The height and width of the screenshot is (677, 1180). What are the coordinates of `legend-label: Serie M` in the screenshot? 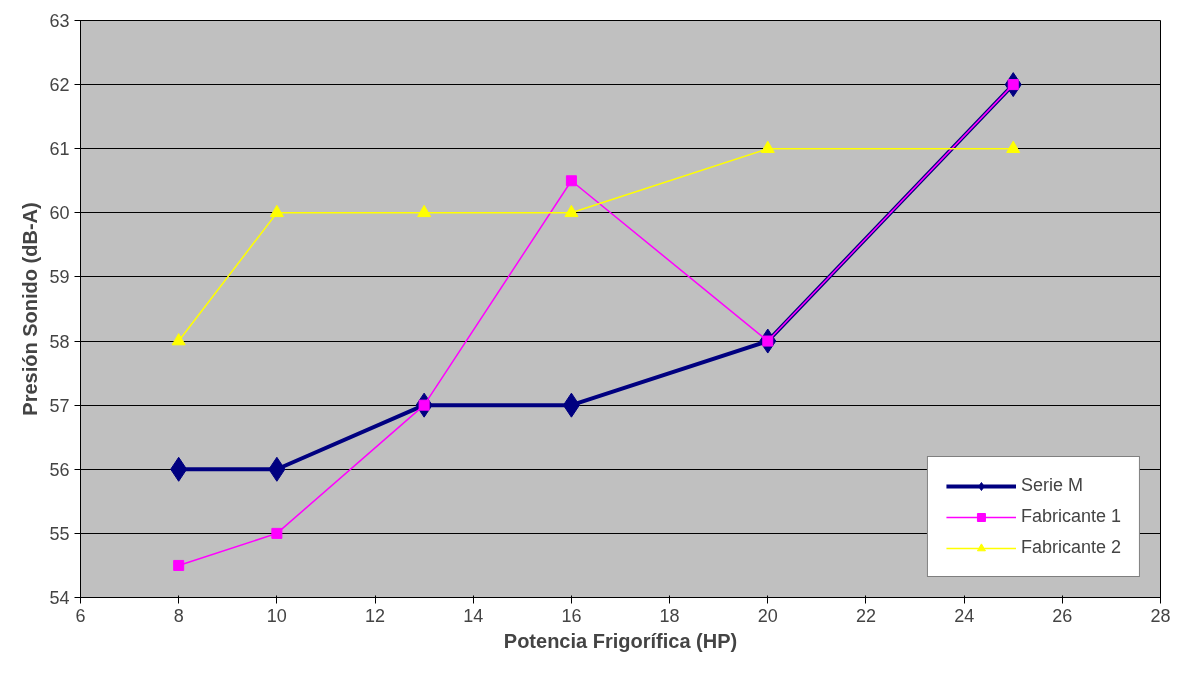 It's located at (1051, 485).